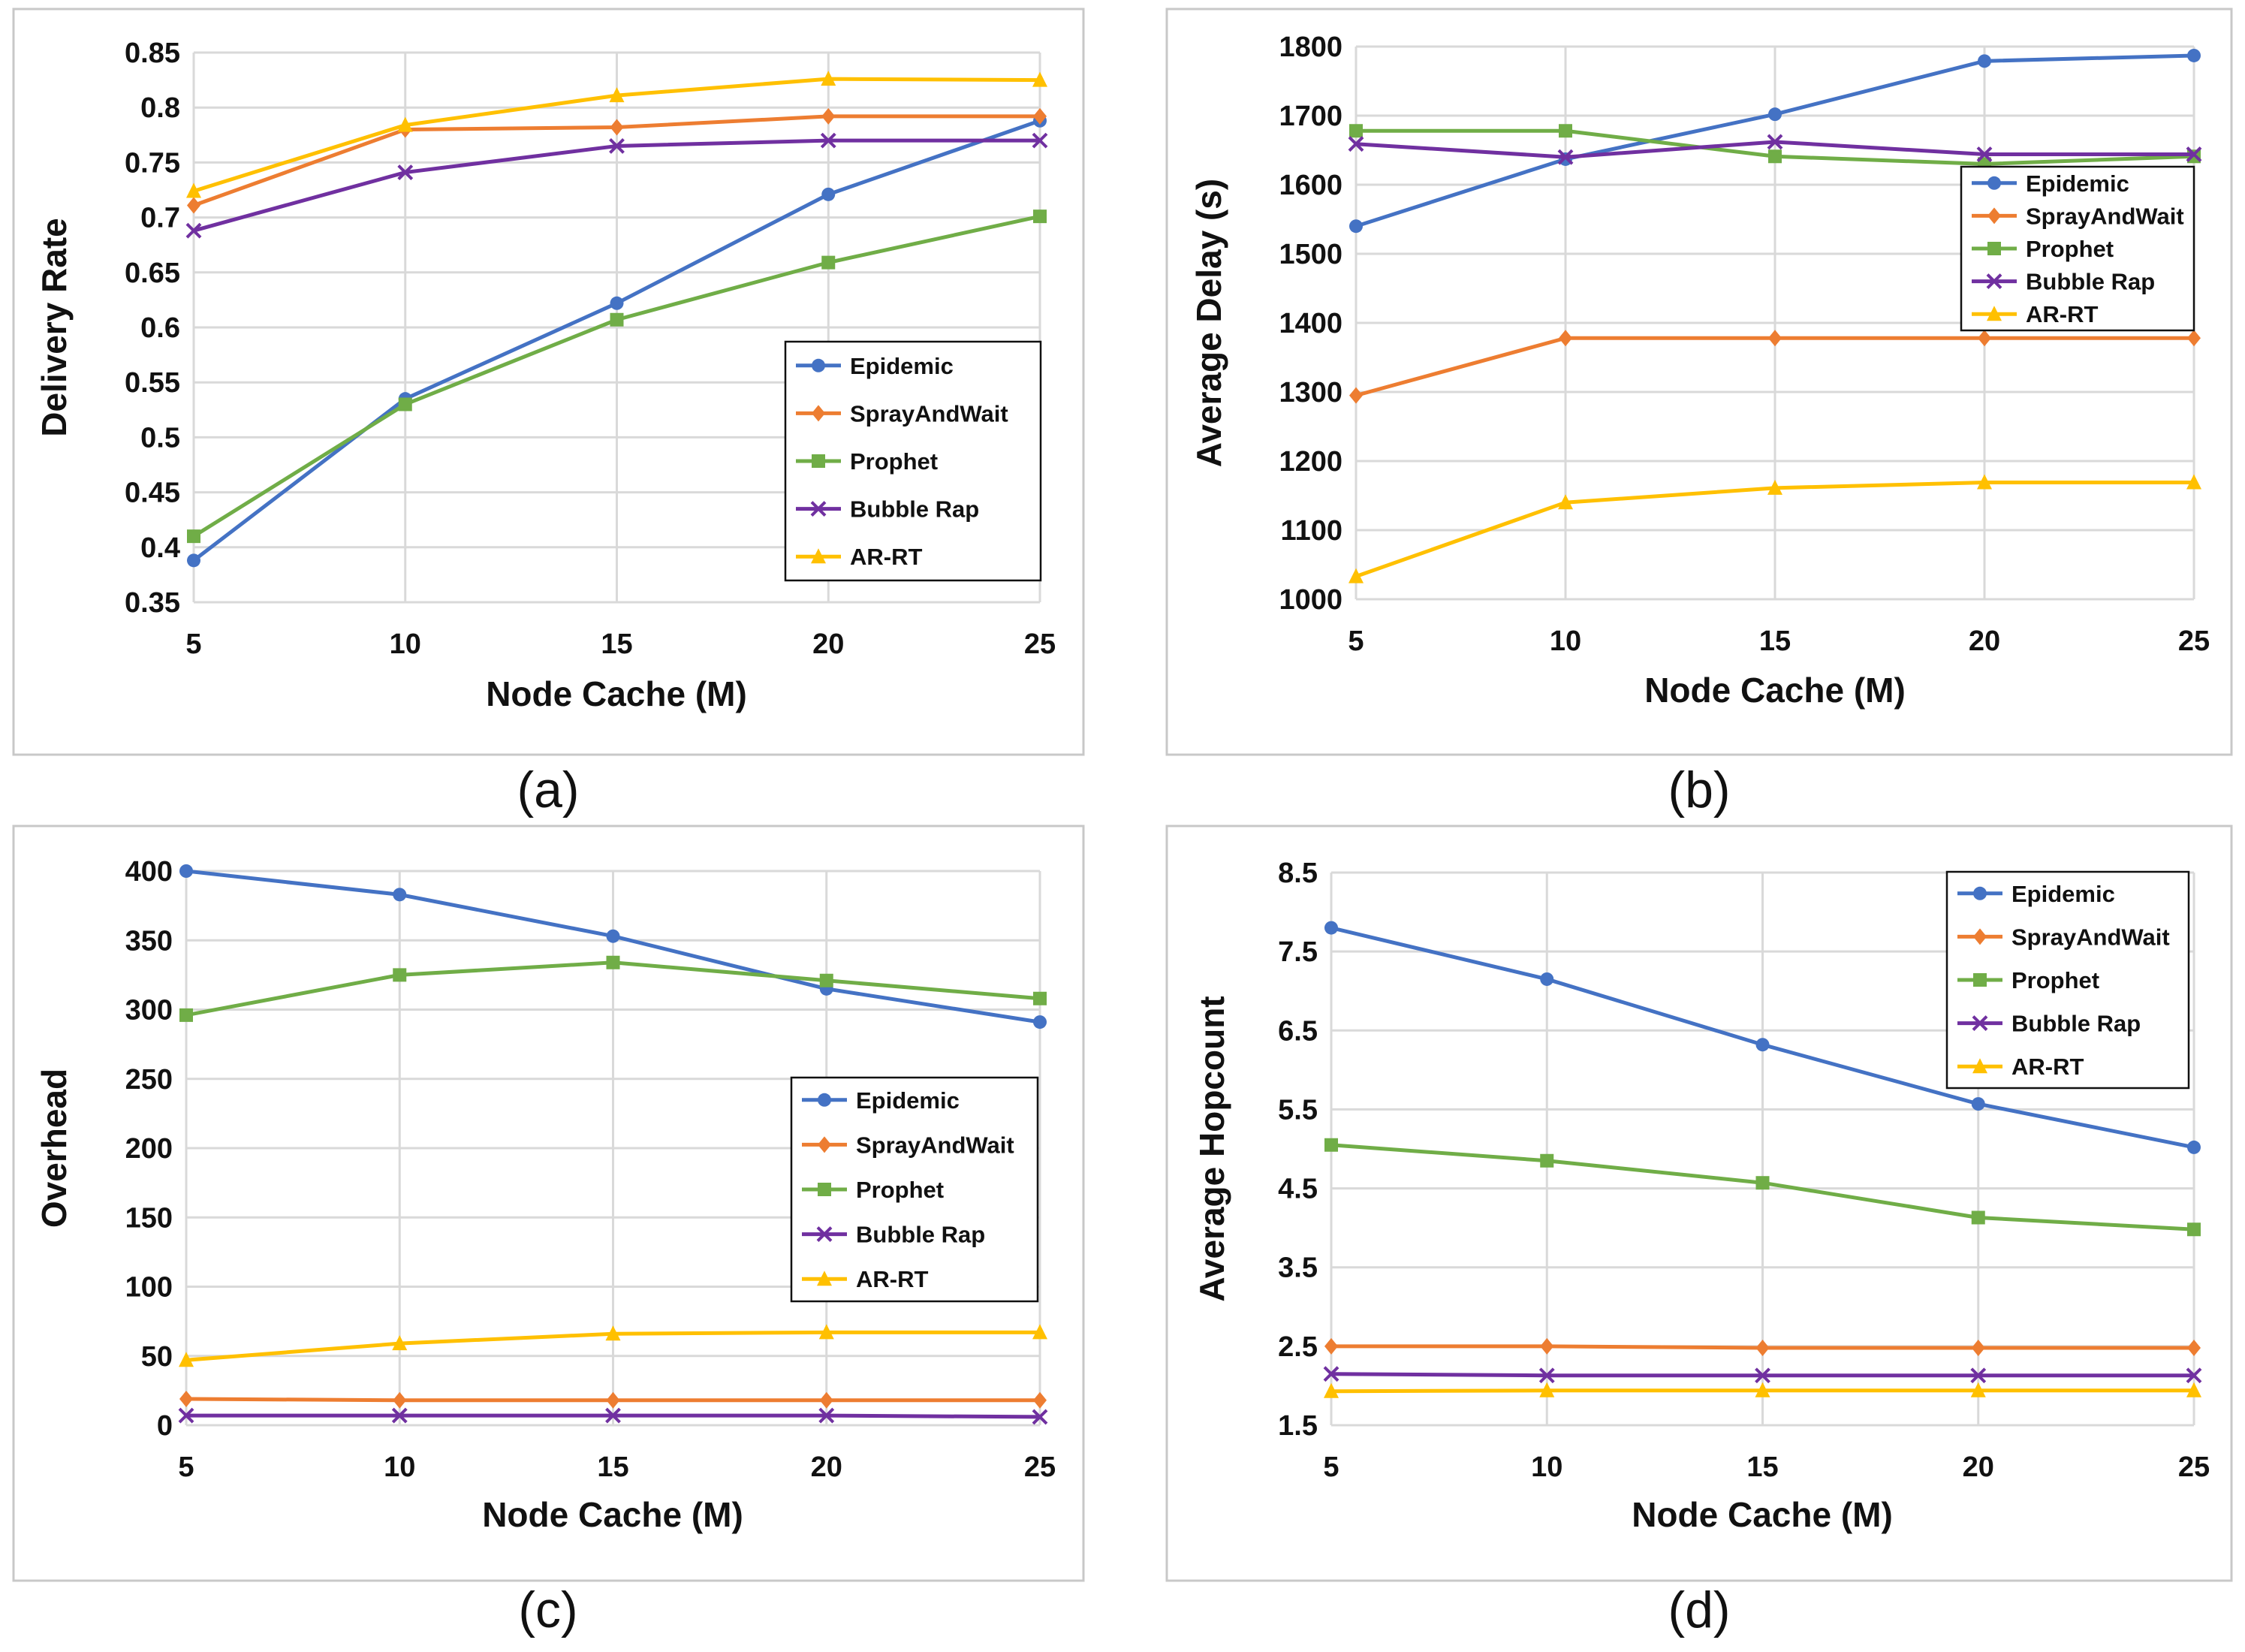 The image size is (2245, 1652). Describe the element at coordinates (1763, 1390) in the screenshot. I see `panel-4-series-ar-rt` at that location.